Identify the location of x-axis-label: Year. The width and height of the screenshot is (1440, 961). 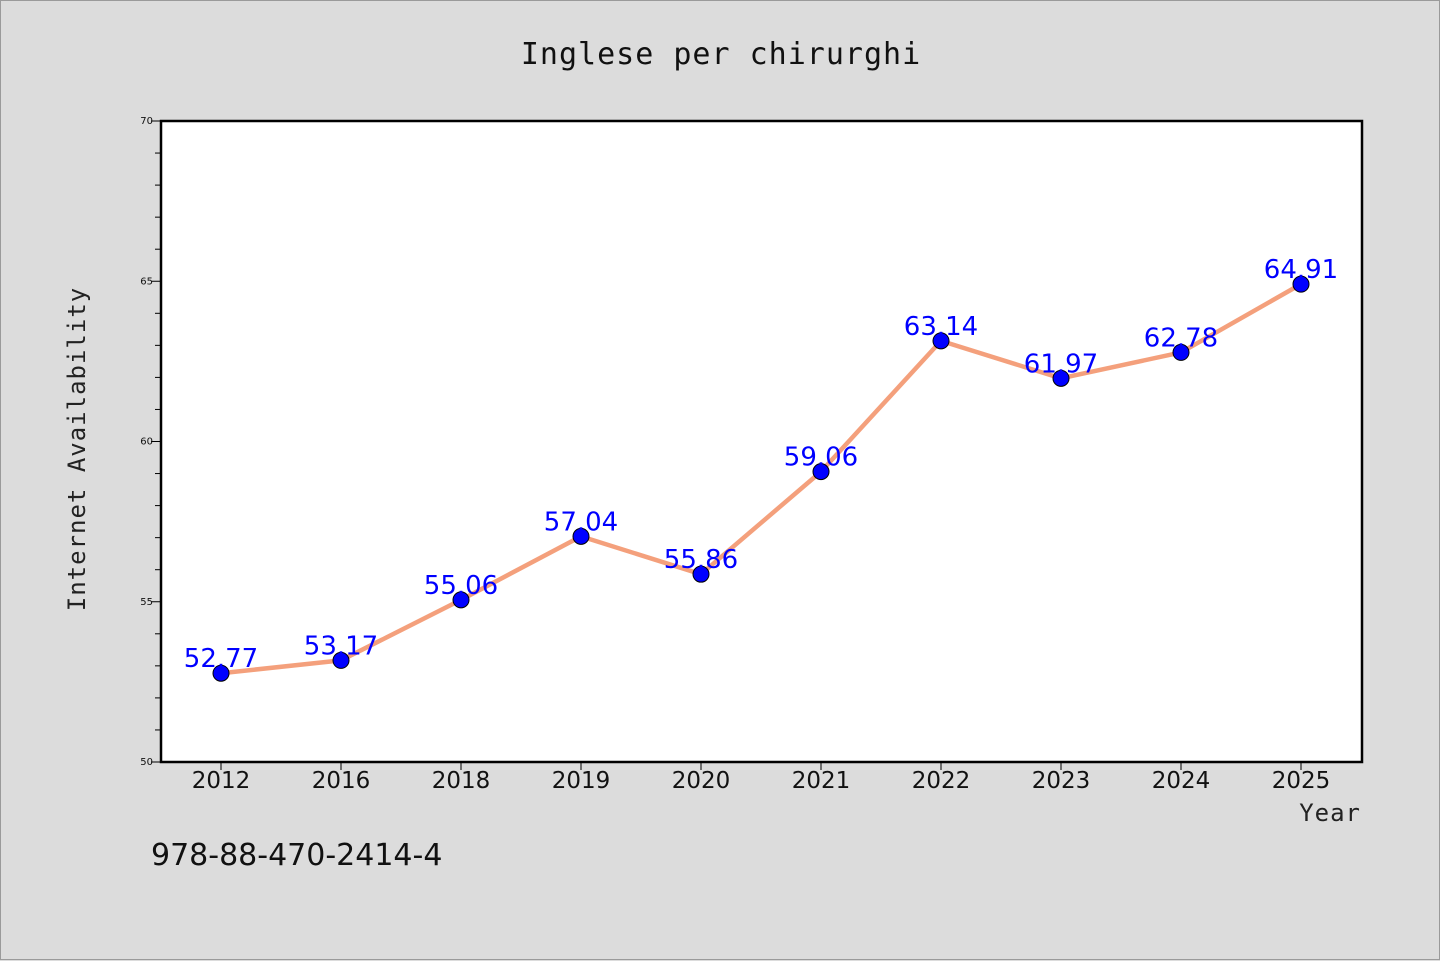
(1330, 813).